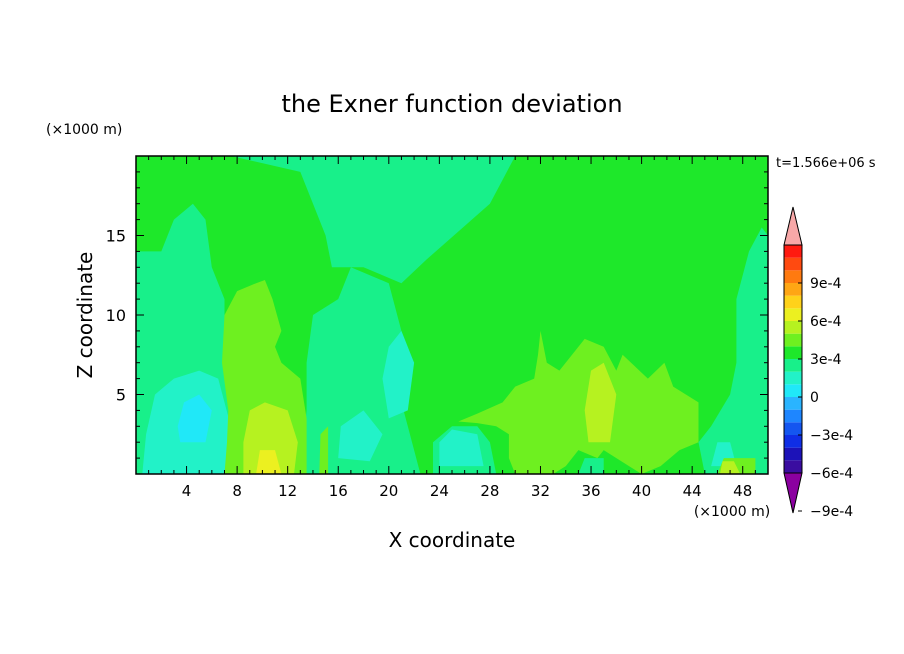 The width and height of the screenshot is (904, 654). I want to click on y-tick-label: 15, so click(116, 236).